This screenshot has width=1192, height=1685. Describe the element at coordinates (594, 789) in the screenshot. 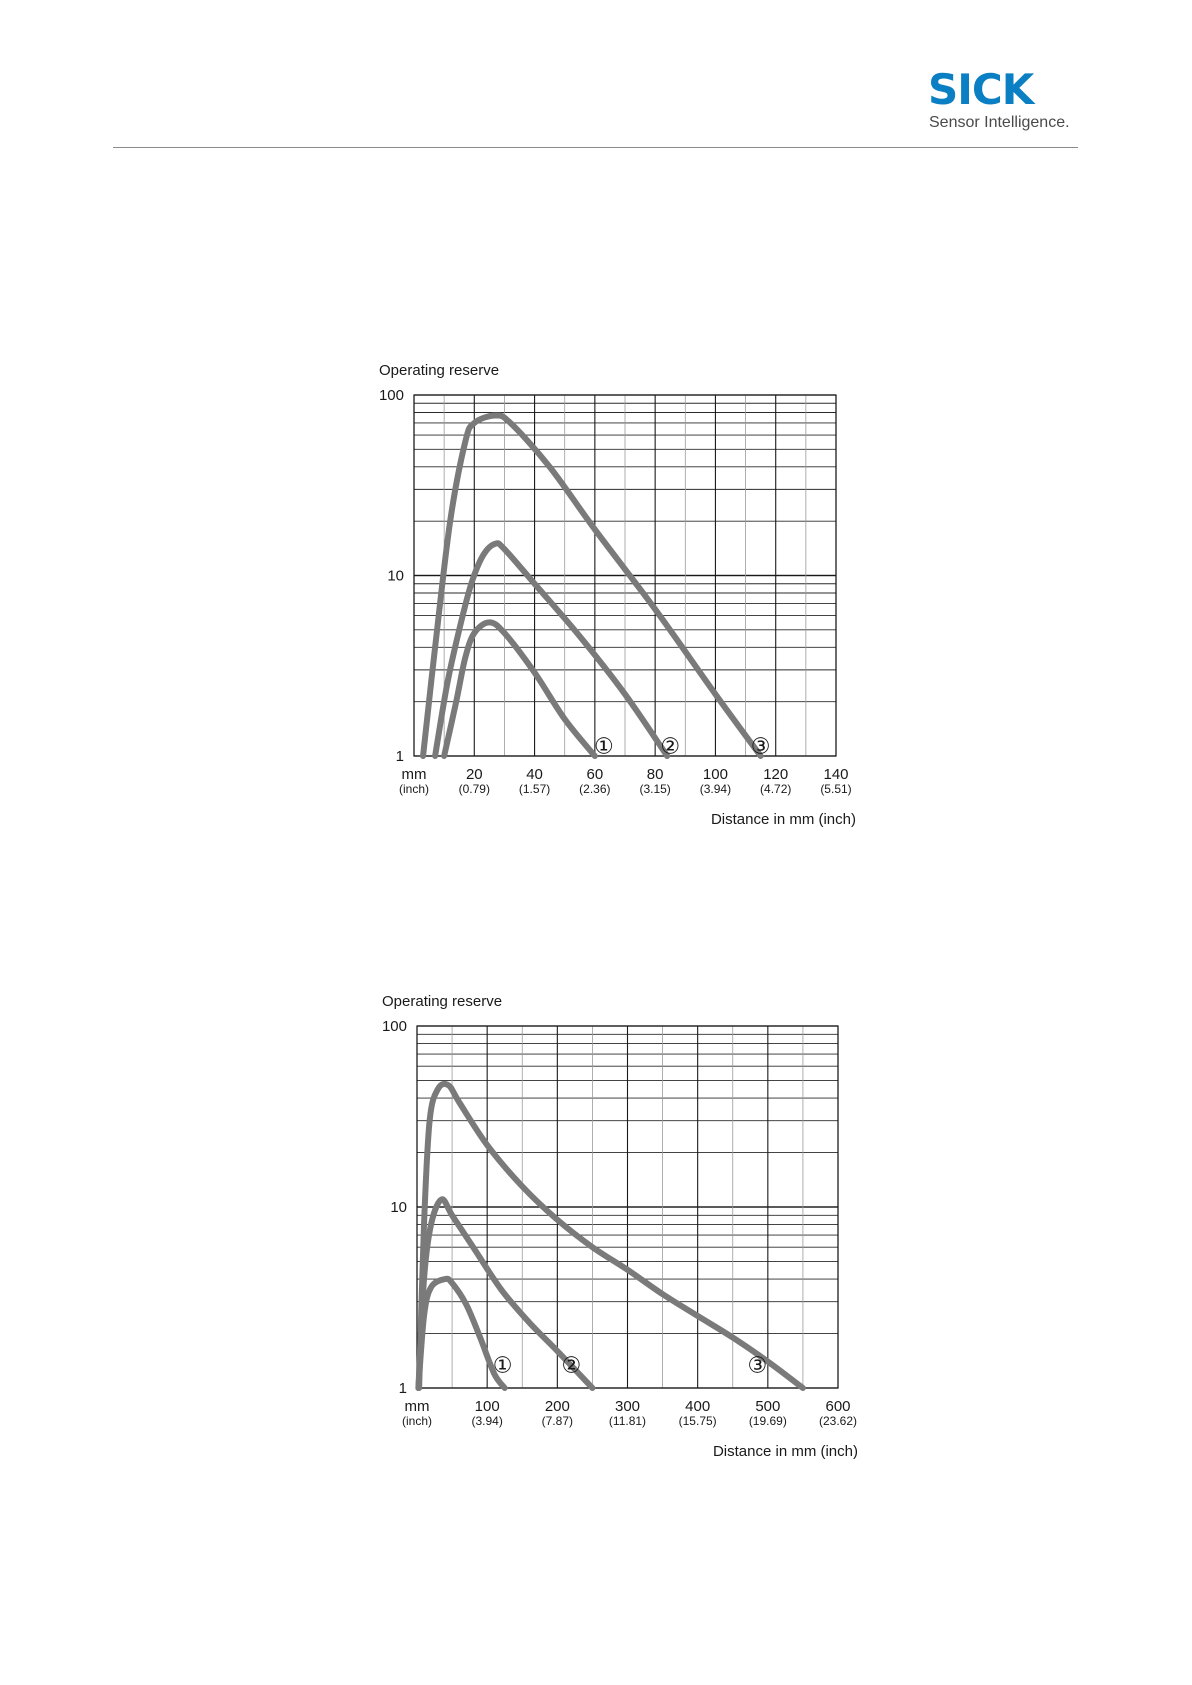

I see `x-tick-inch-label: (2.36)` at that location.